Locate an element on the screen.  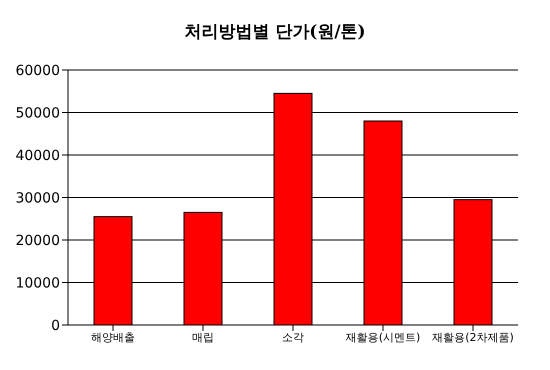
y-tick-label: 30000 is located at coordinates (37, 198).